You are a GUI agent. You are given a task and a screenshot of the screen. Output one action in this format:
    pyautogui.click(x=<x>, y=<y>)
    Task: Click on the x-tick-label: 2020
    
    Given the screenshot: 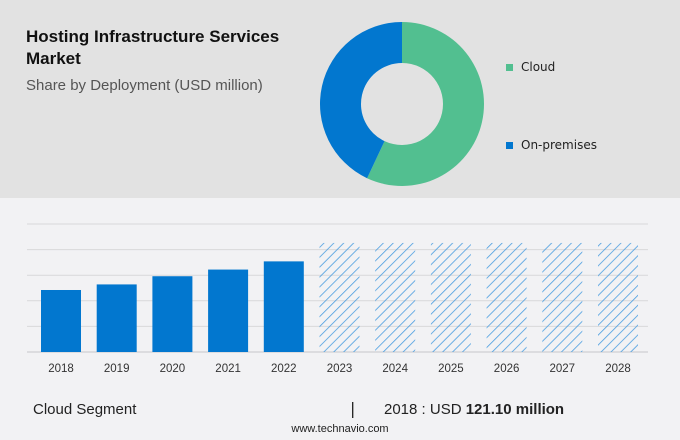 What is the action you would take?
    pyautogui.click(x=173, y=369)
    